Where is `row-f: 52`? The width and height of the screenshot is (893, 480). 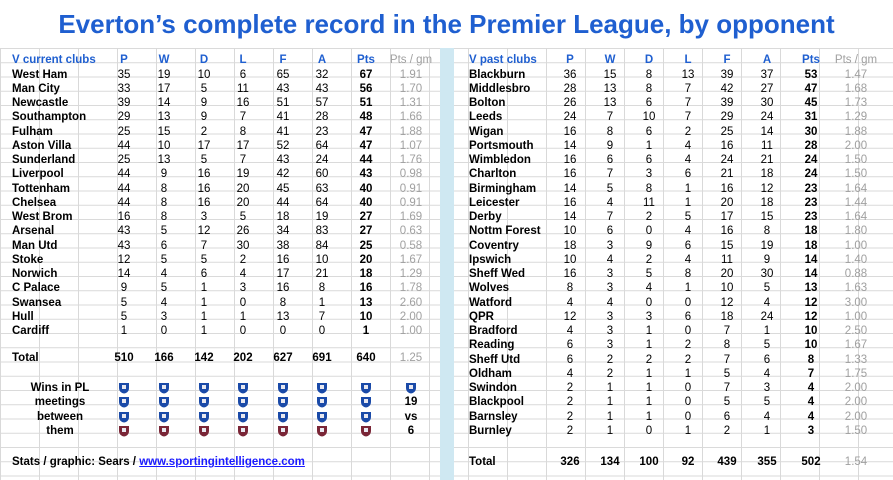 row-f: 52 is located at coordinates (283, 145).